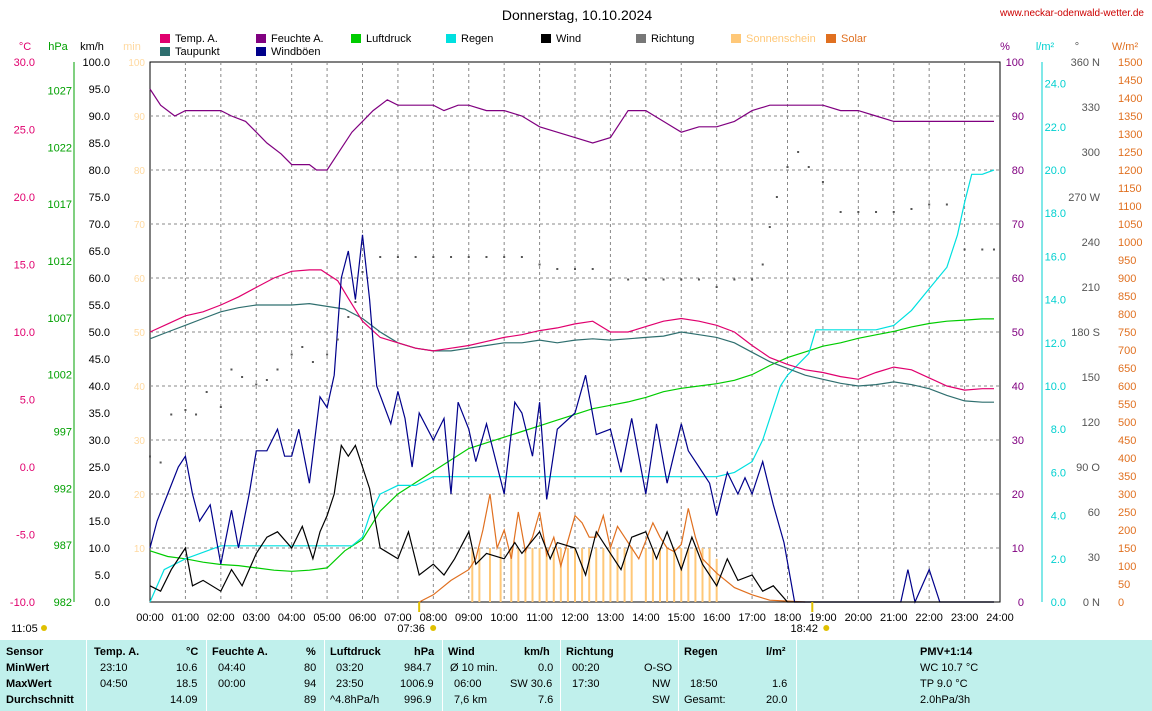  Describe the element at coordinates (1018, 279) in the screenshot. I see `hum-tick-label: 60` at that location.